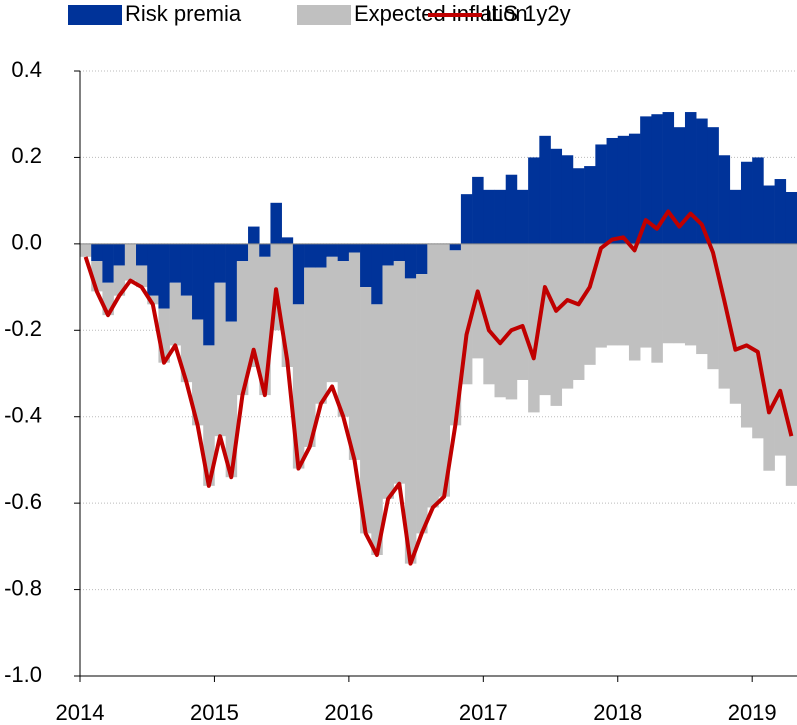 The image size is (797, 725). I want to click on y-tick-label: 0.4, so click(26, 69).